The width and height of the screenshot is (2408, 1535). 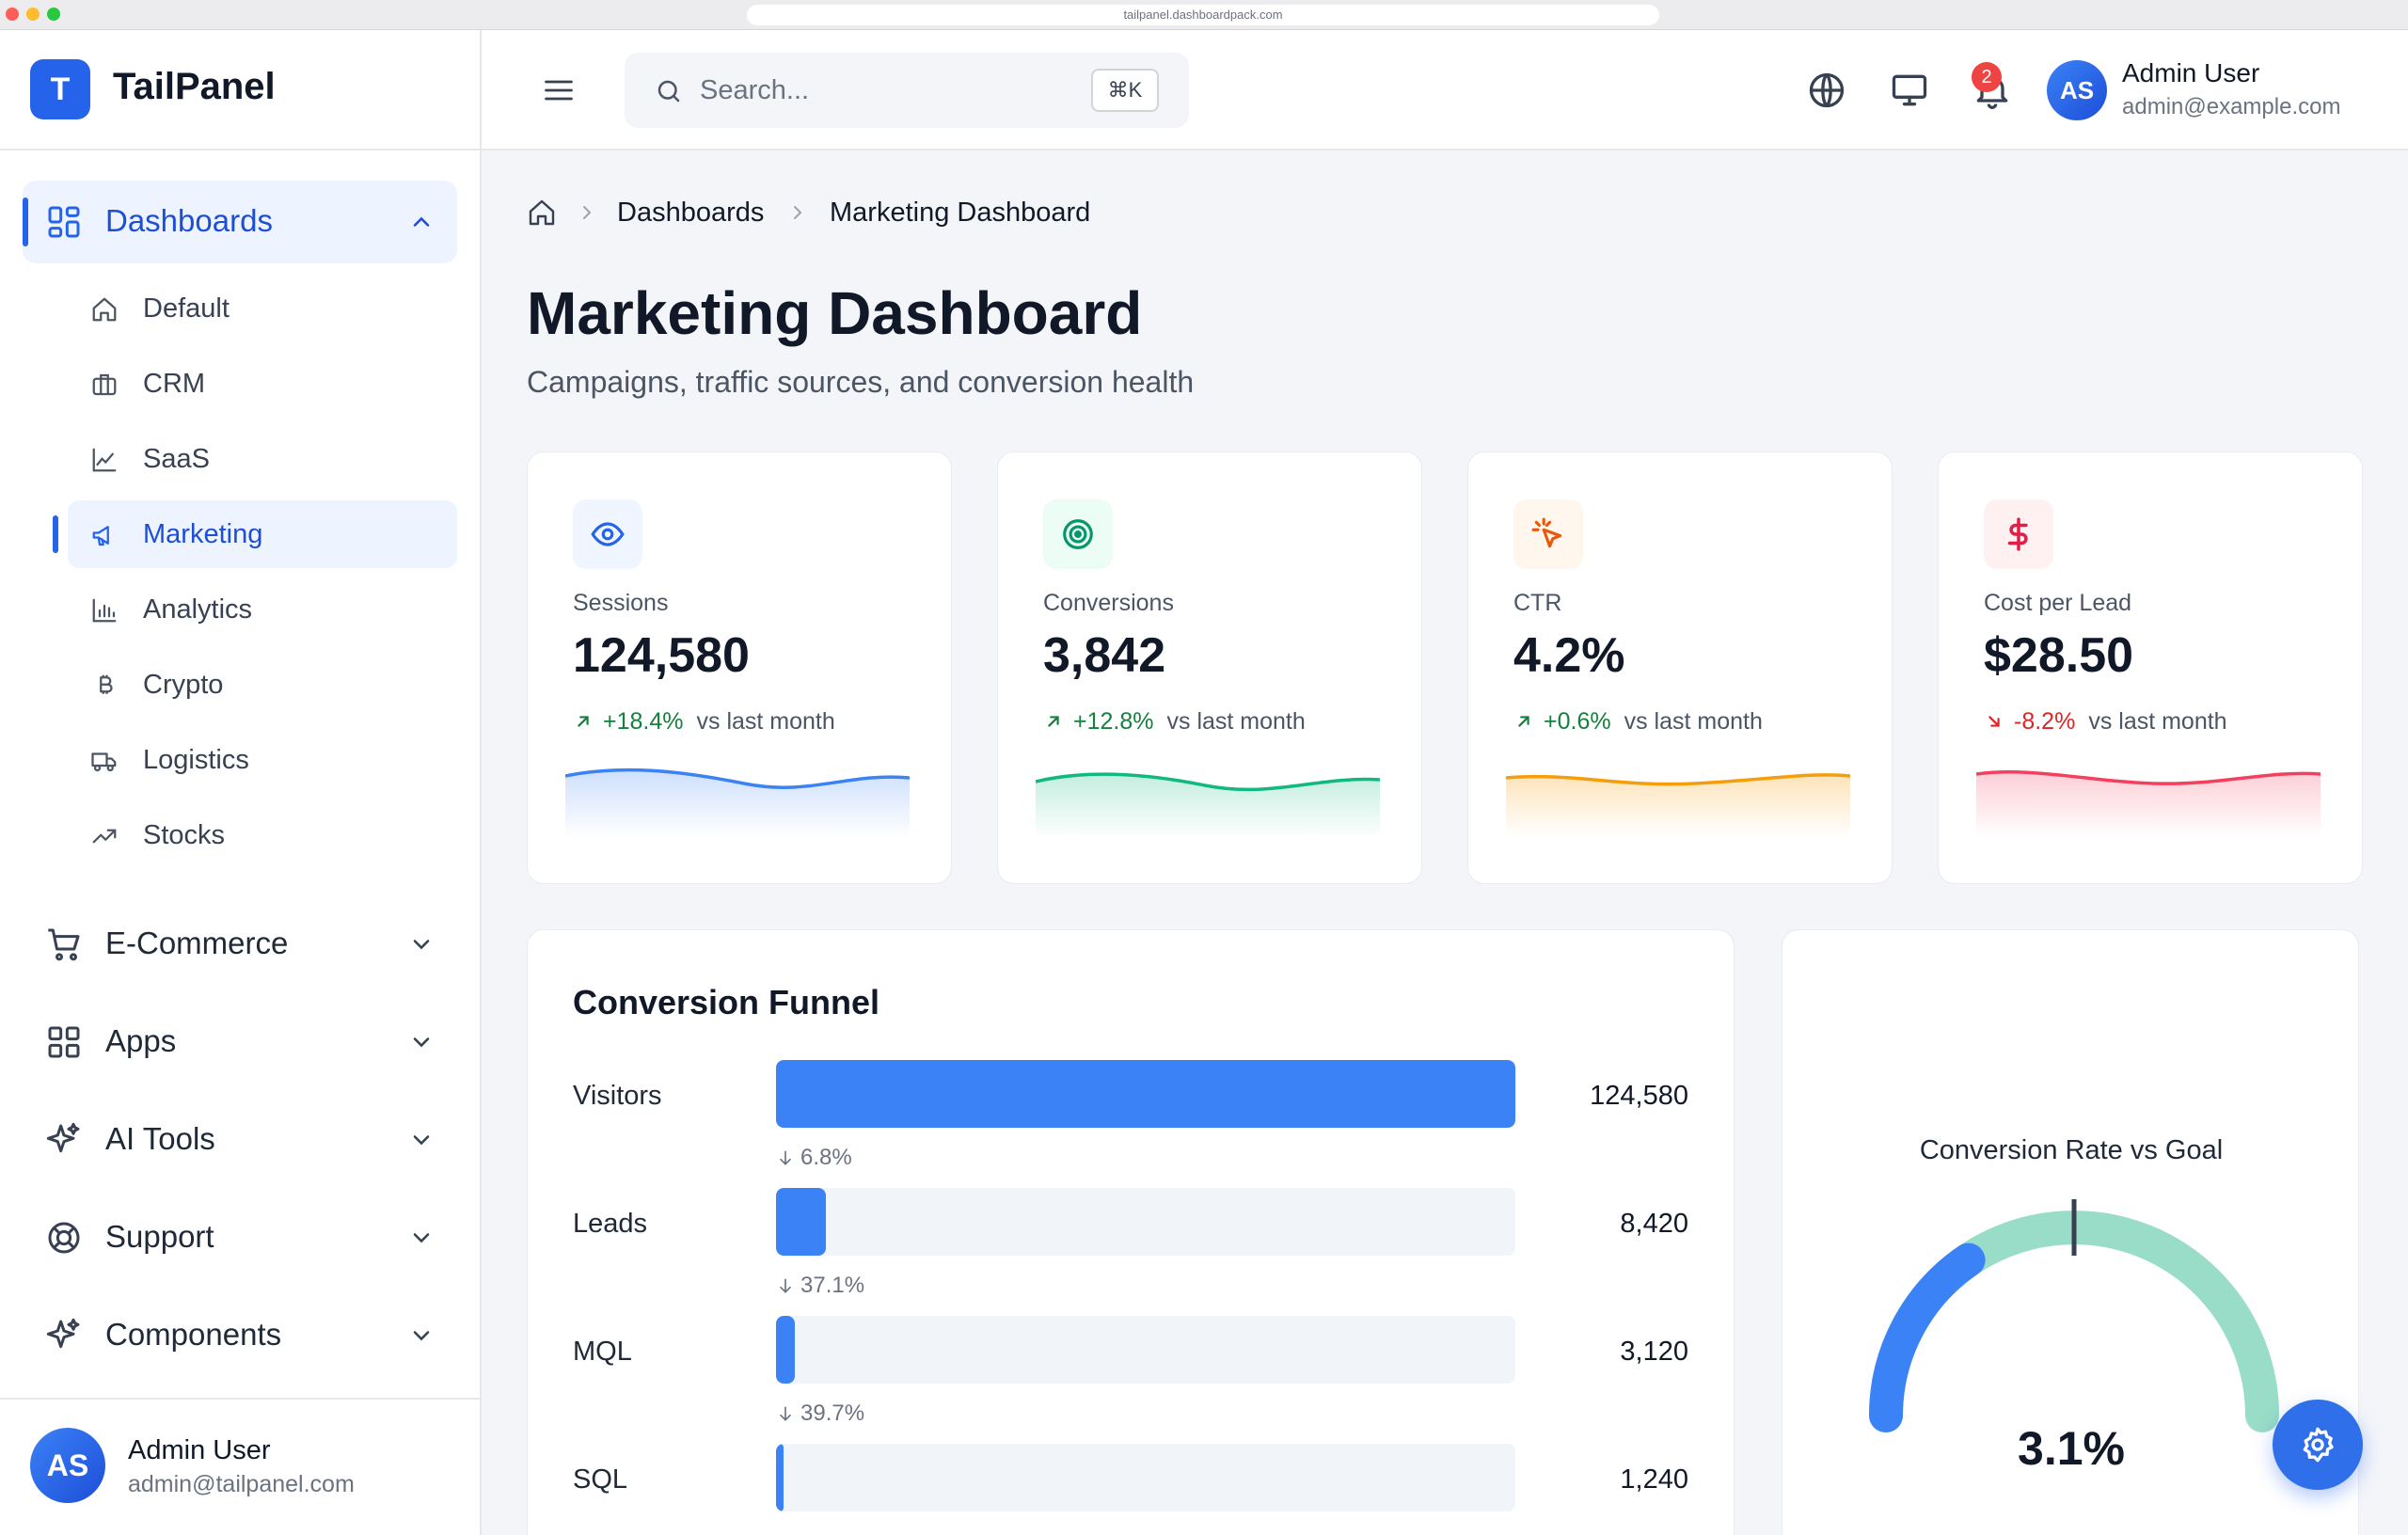 I want to click on settings-fab-button, so click(x=2318, y=1445).